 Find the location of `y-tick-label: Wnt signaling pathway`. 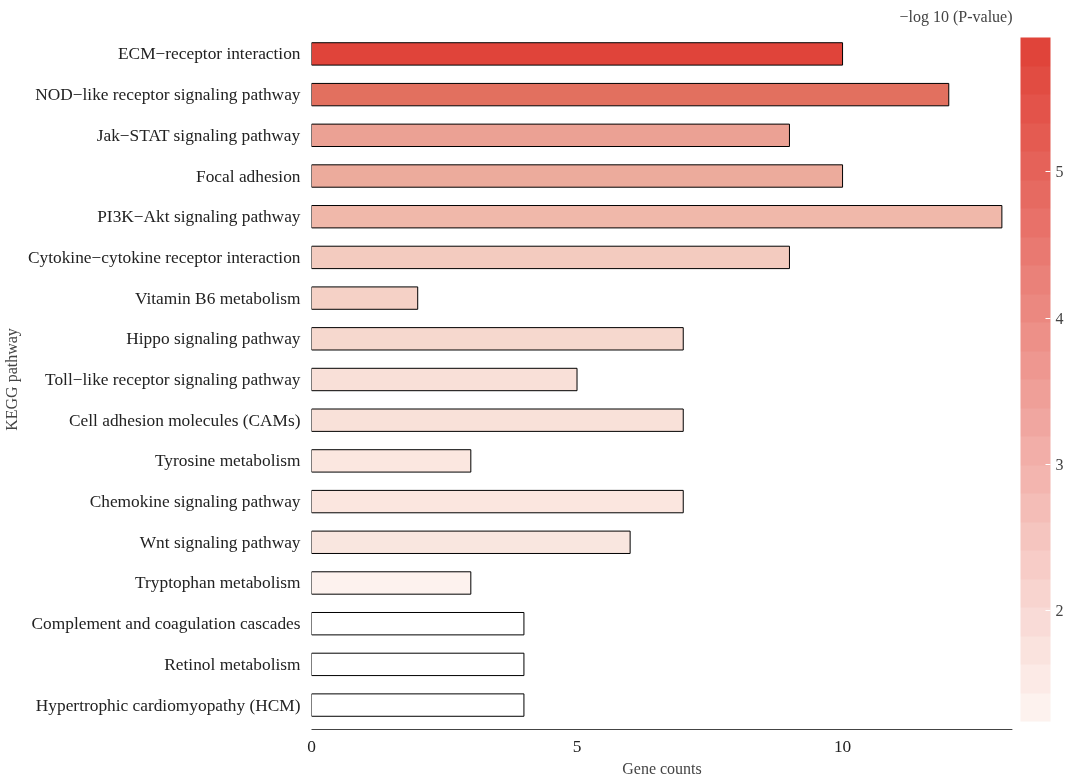

y-tick-label: Wnt signaling pathway is located at coordinates (220, 542).